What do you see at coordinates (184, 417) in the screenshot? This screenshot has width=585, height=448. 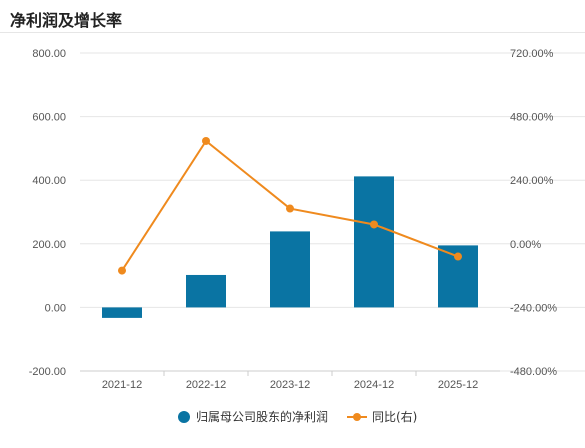 I see `legend-bar-swatch` at bounding box center [184, 417].